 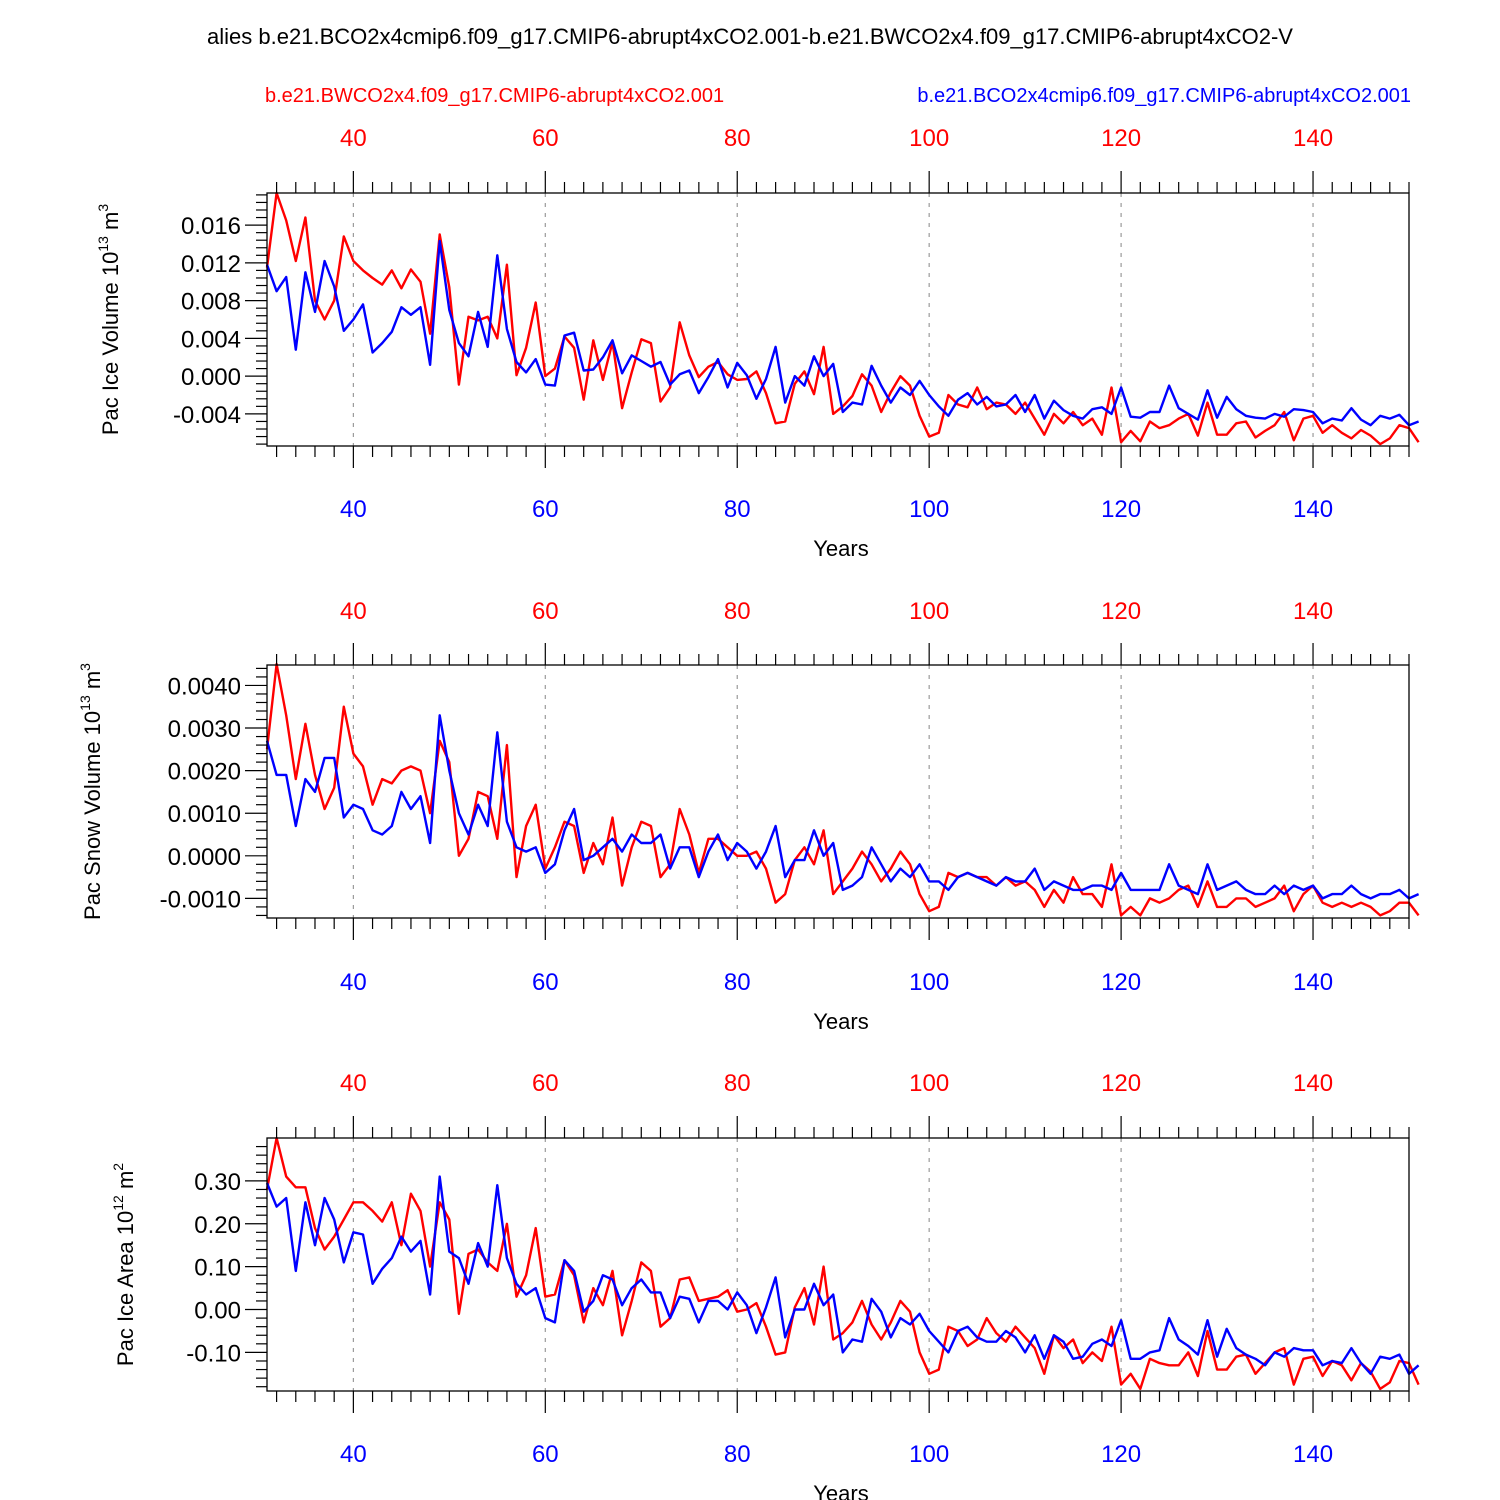 What do you see at coordinates (200, 899) in the screenshot?
I see `y-tick-label: -0.0010` at bounding box center [200, 899].